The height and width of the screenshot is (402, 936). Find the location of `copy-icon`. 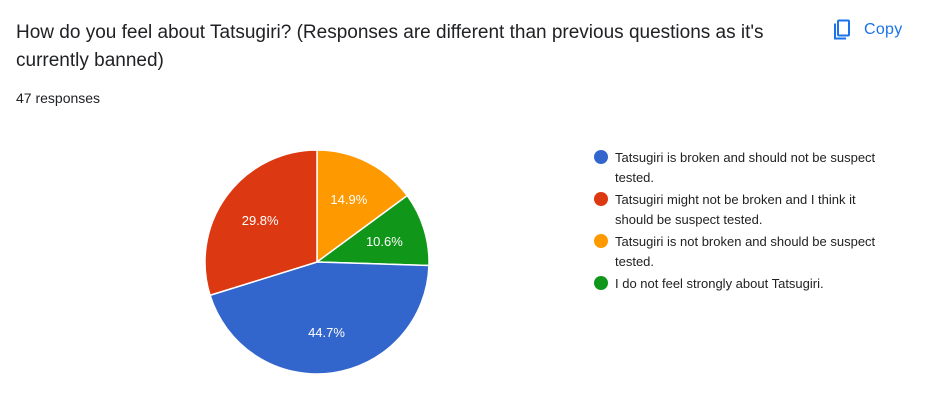

copy-icon is located at coordinates (842, 30).